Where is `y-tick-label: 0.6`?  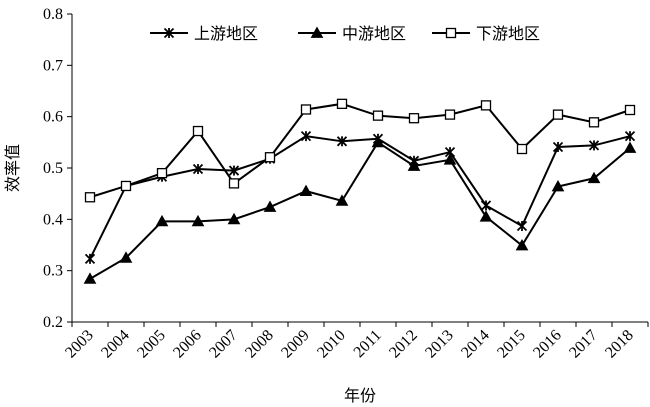
y-tick-label: 0.6 is located at coordinates (53, 117).